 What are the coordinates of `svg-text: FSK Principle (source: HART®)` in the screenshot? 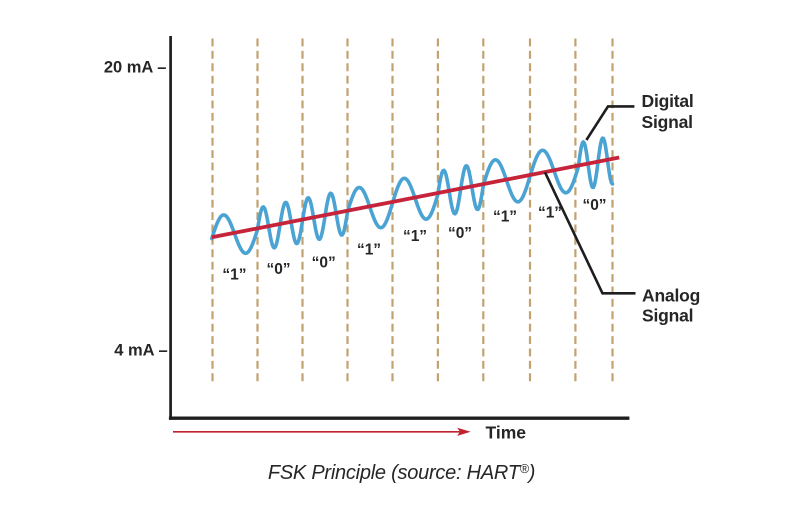 It's located at (401, 473).